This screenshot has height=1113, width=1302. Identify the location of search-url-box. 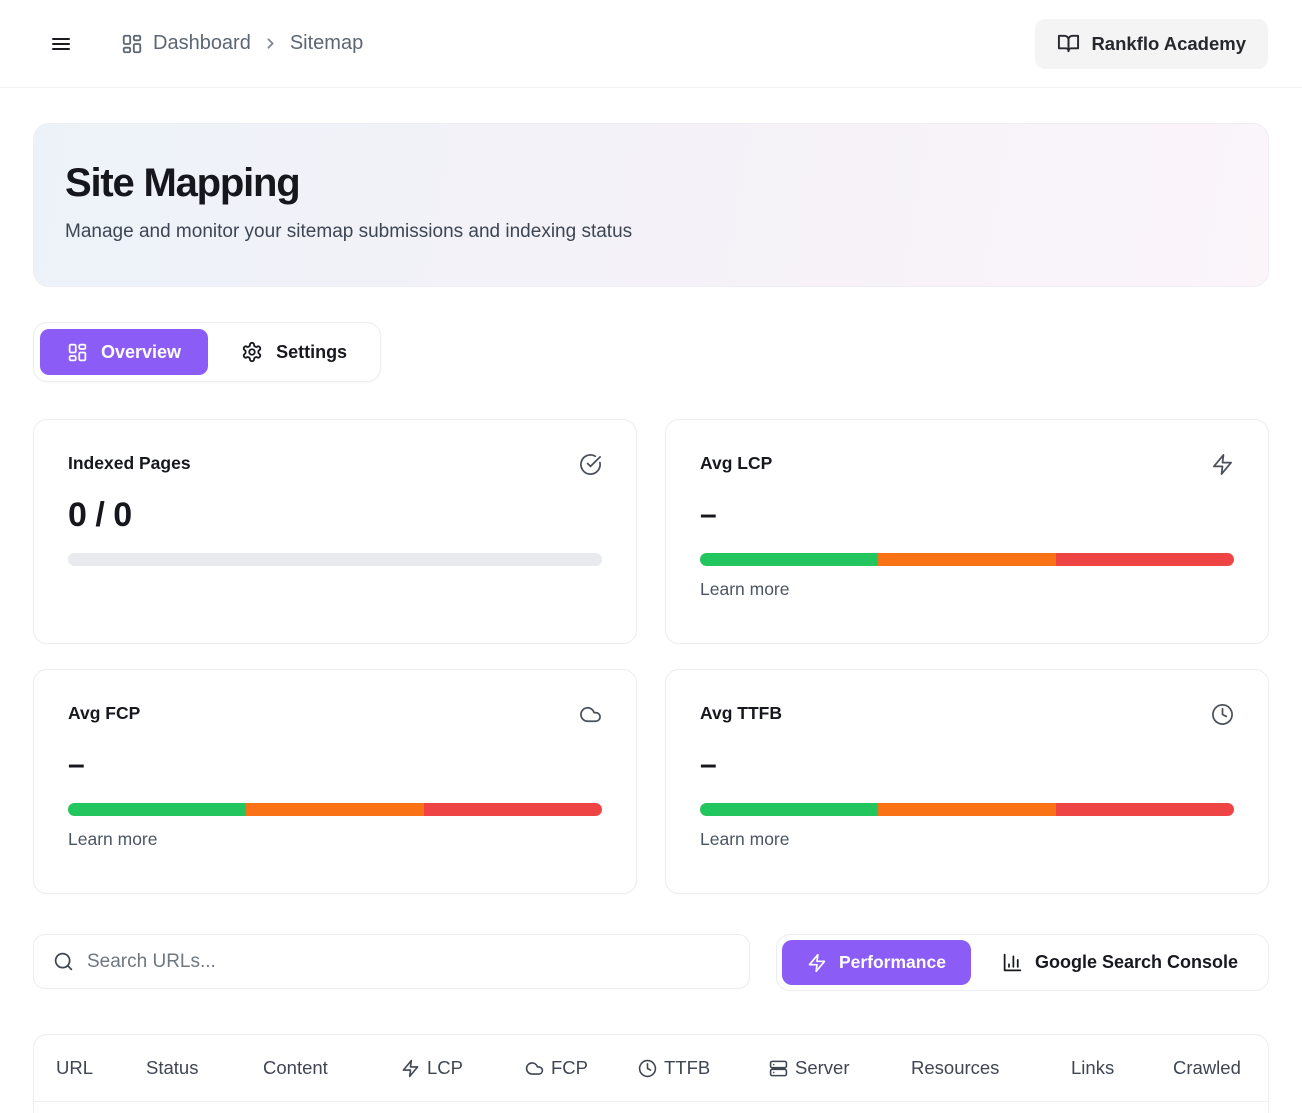
(391, 961).